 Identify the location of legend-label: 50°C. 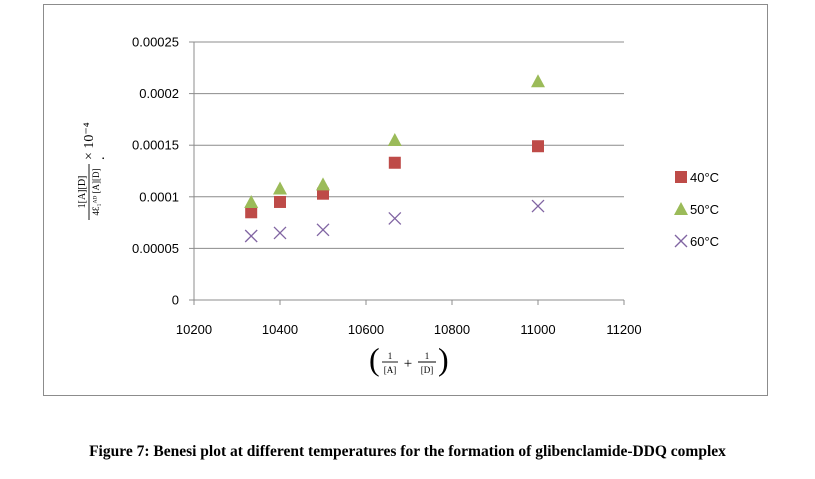
(704, 209).